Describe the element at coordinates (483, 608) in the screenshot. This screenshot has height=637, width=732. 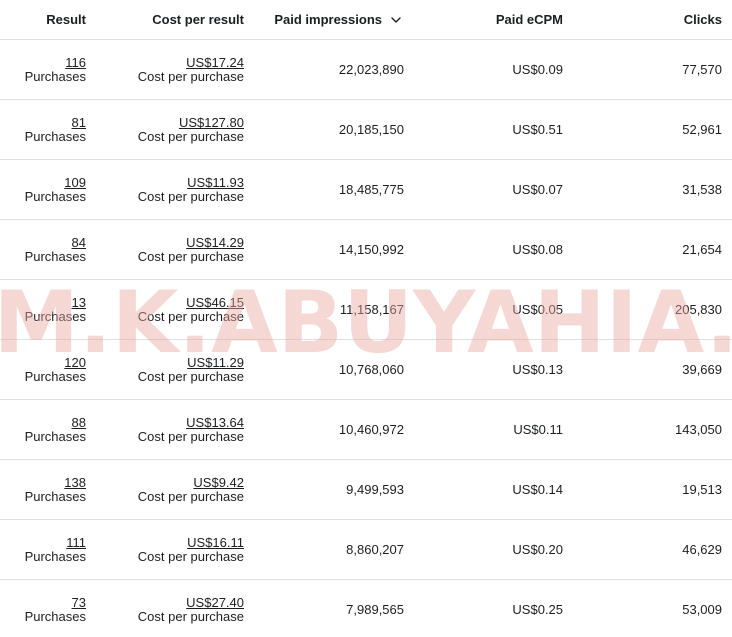
I see `cell-paid-ecpm: US$0.25` at that location.